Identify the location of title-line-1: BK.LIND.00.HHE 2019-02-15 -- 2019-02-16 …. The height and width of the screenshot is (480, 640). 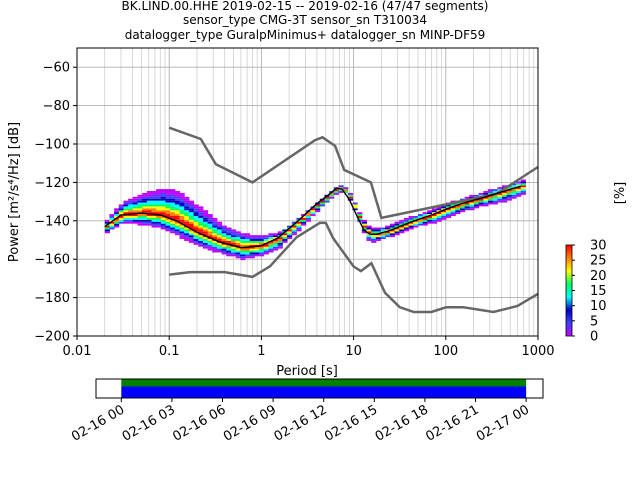
(305, 6).